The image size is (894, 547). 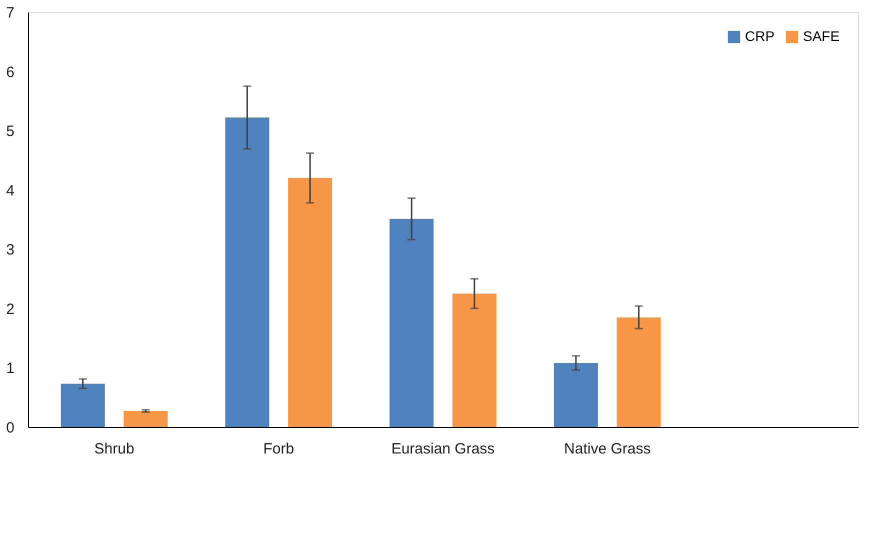 What do you see at coordinates (607, 449) in the screenshot?
I see `x-tick-label: Native Grass` at bounding box center [607, 449].